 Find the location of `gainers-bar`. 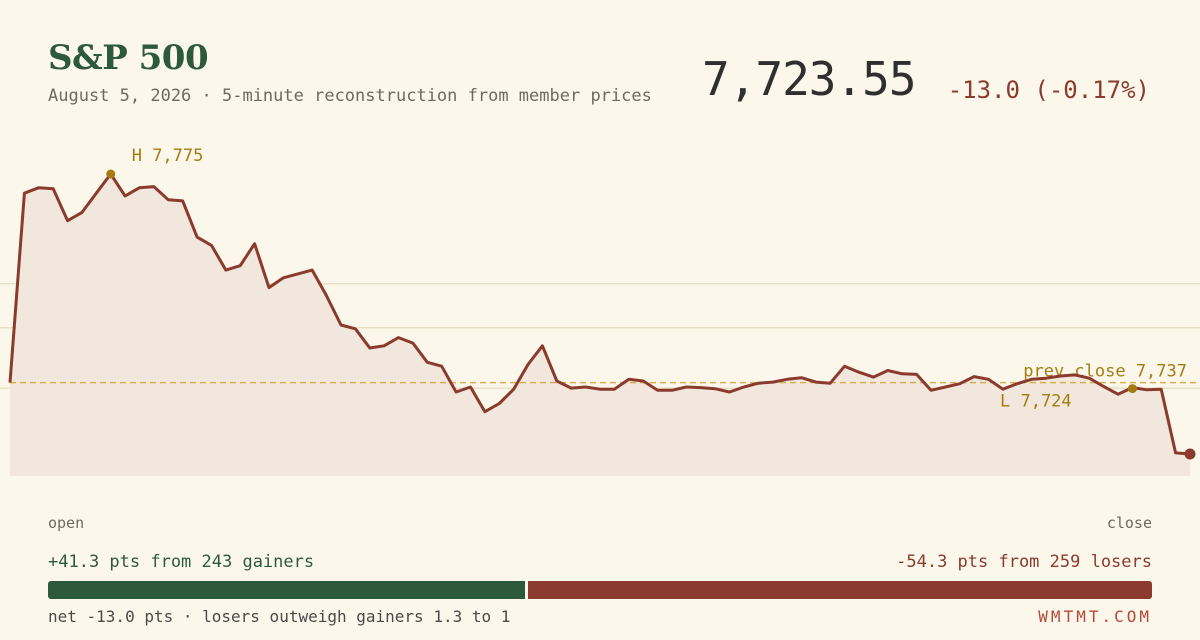

gainers-bar is located at coordinates (286, 590).